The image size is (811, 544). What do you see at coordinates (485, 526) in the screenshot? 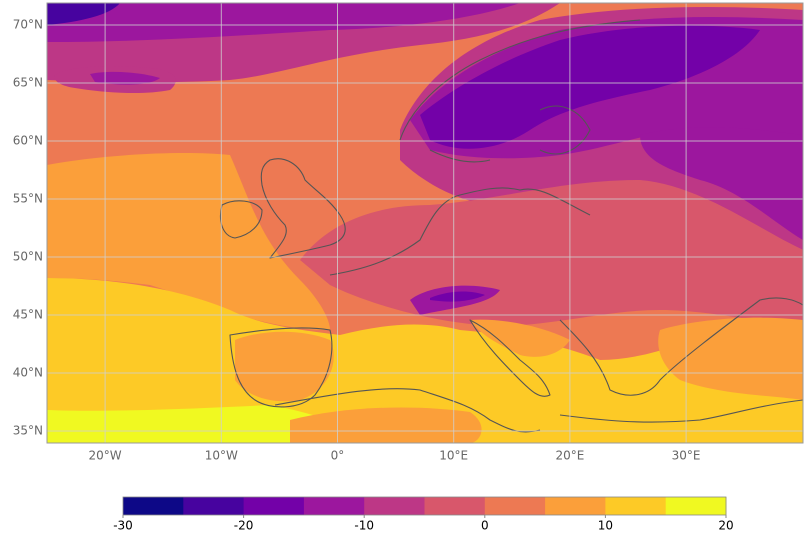
I see `colorbar-tick-label: 0` at bounding box center [485, 526].